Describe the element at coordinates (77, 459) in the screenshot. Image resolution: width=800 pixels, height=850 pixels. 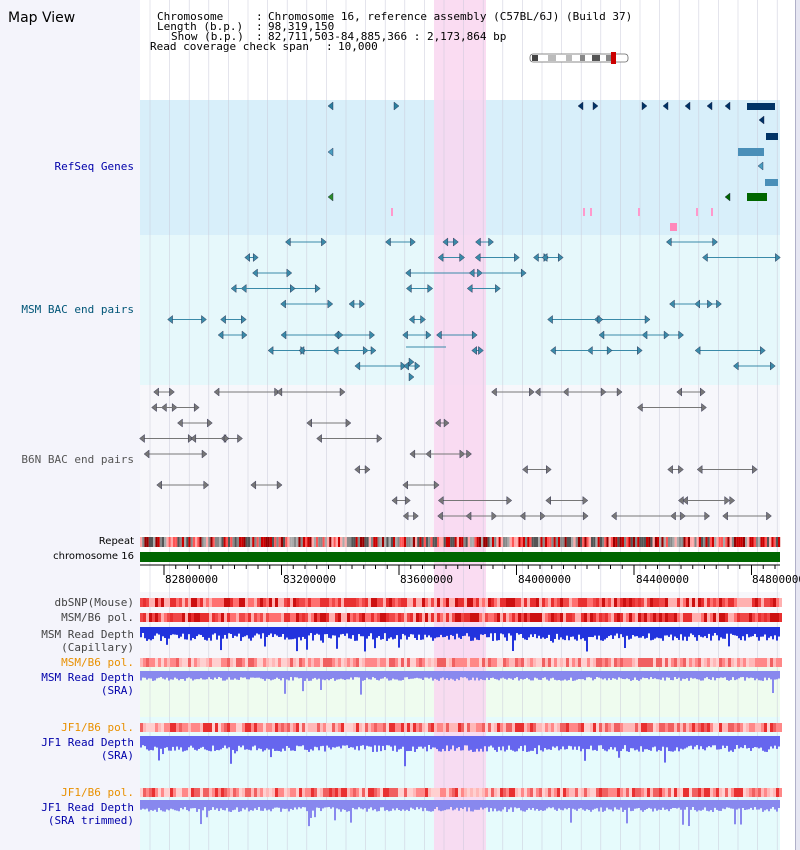
I see `track-label-b6n-bac: B6N BAC end pairs` at that location.